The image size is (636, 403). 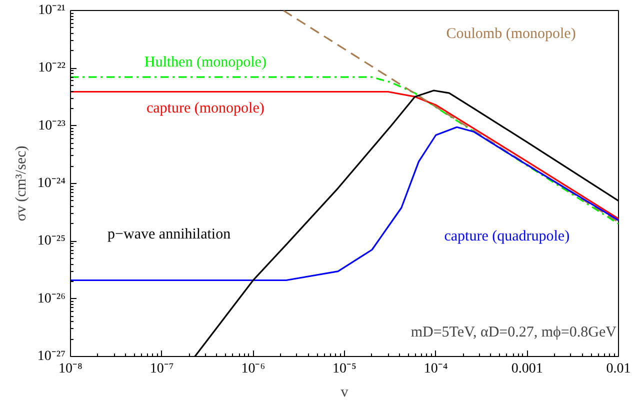 What do you see at coordinates (527, 369) in the screenshot?
I see `x-tick-label: 0.001` at bounding box center [527, 369].